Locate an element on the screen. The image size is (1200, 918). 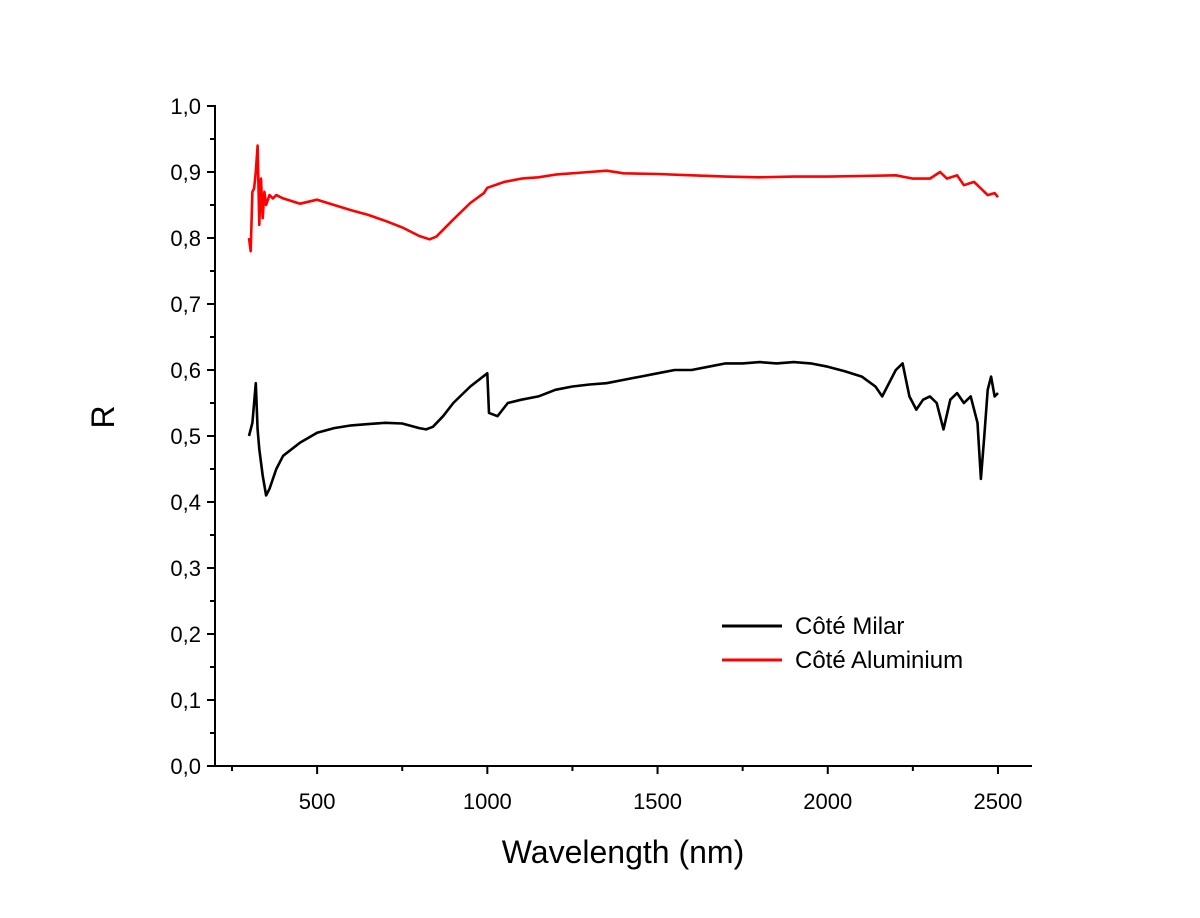
series-line-aluminium is located at coordinates (623, 198).